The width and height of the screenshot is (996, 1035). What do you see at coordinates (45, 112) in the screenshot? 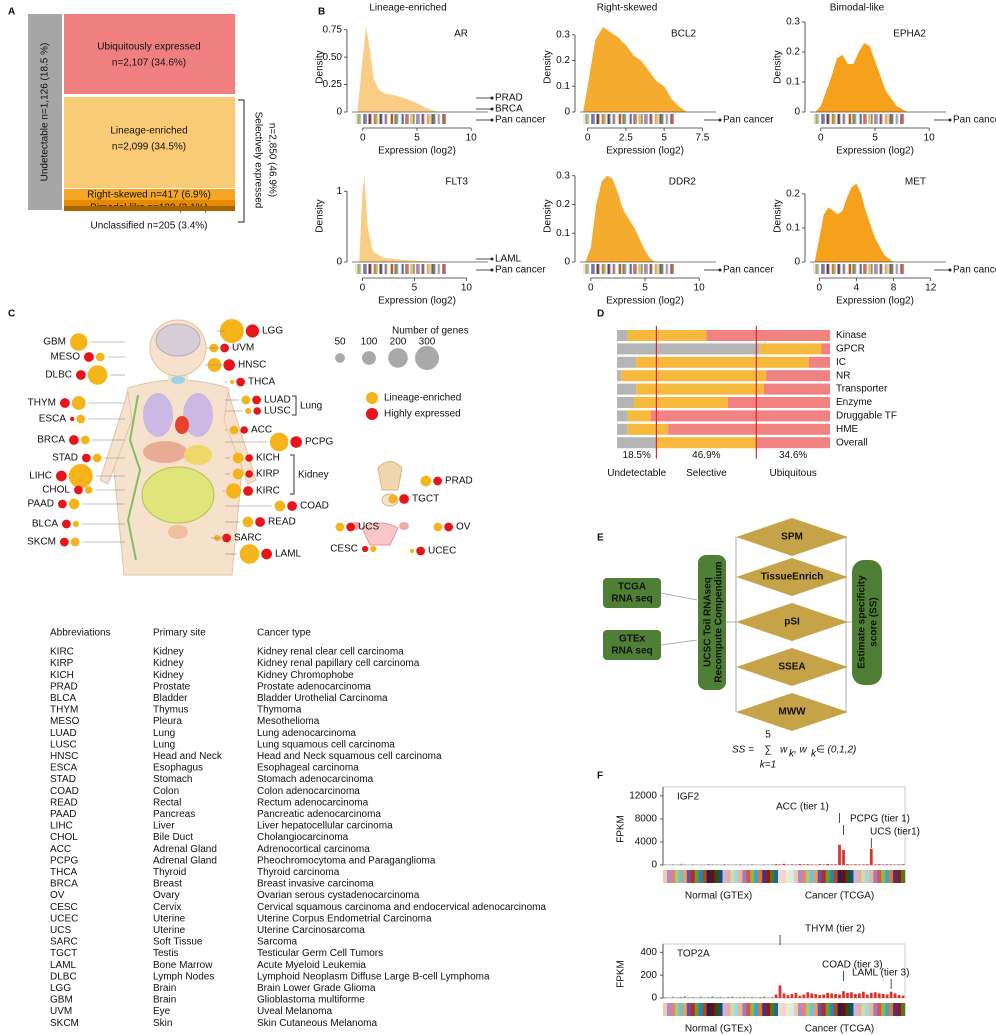
I see `block-label: Undetectable n=1,126 (18.5 %)` at bounding box center [45, 112].